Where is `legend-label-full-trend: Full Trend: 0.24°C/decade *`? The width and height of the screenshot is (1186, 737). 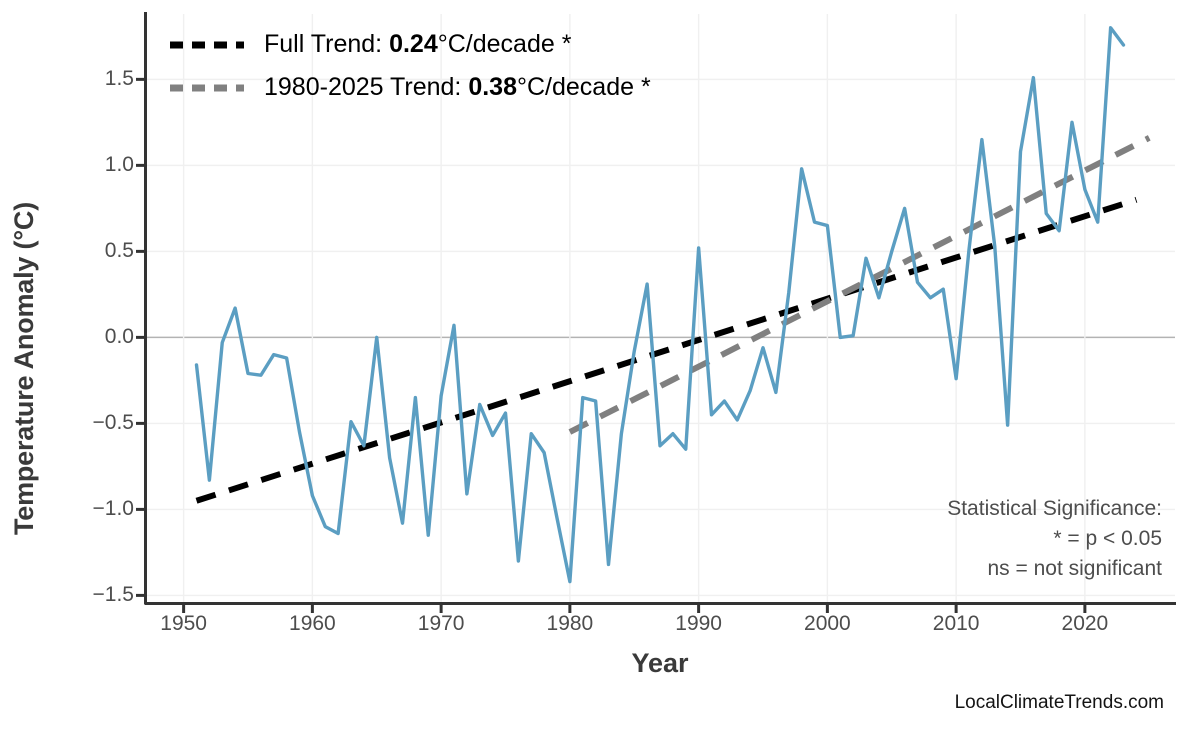 legend-label-full-trend: Full Trend: 0.24°C/decade * is located at coordinates (417, 44).